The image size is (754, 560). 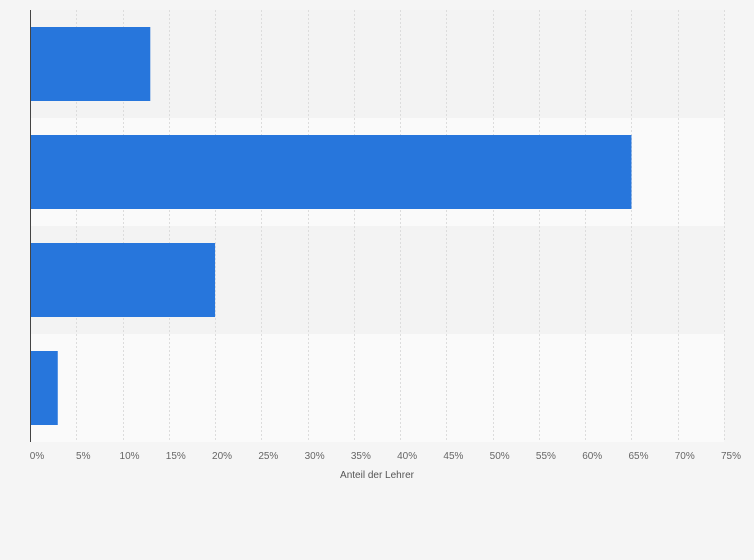 I want to click on x-tick-label-45: 45%, so click(x=453, y=456).